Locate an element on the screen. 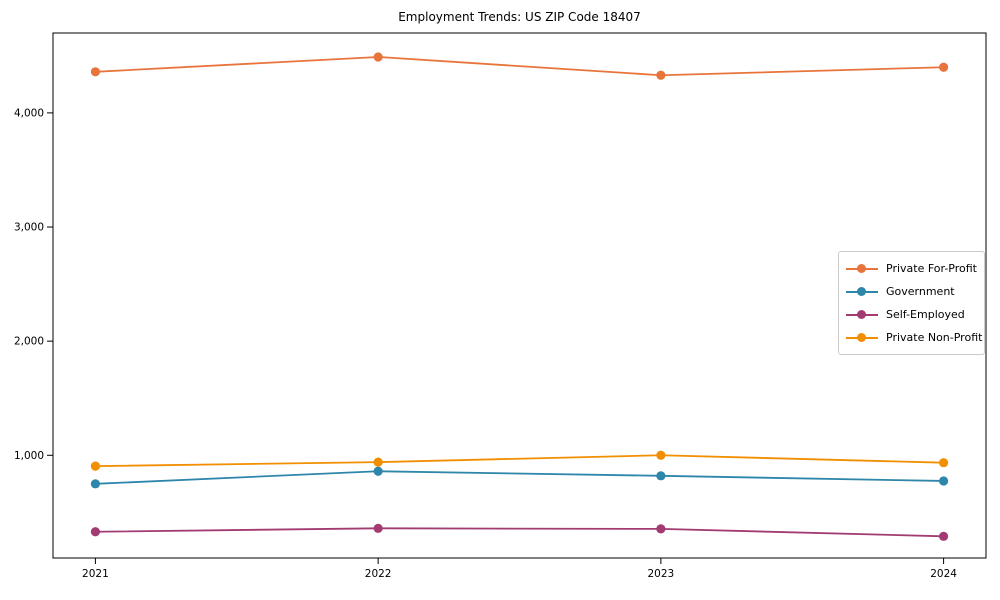  x-tick-label: 2024 is located at coordinates (943, 574).